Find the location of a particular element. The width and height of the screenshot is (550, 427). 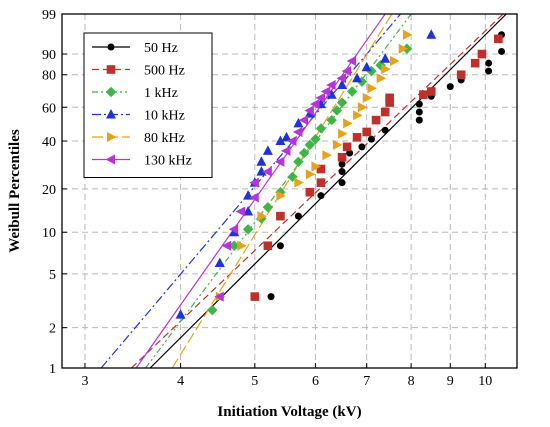

y-tick-label: 40 is located at coordinates (49, 142).